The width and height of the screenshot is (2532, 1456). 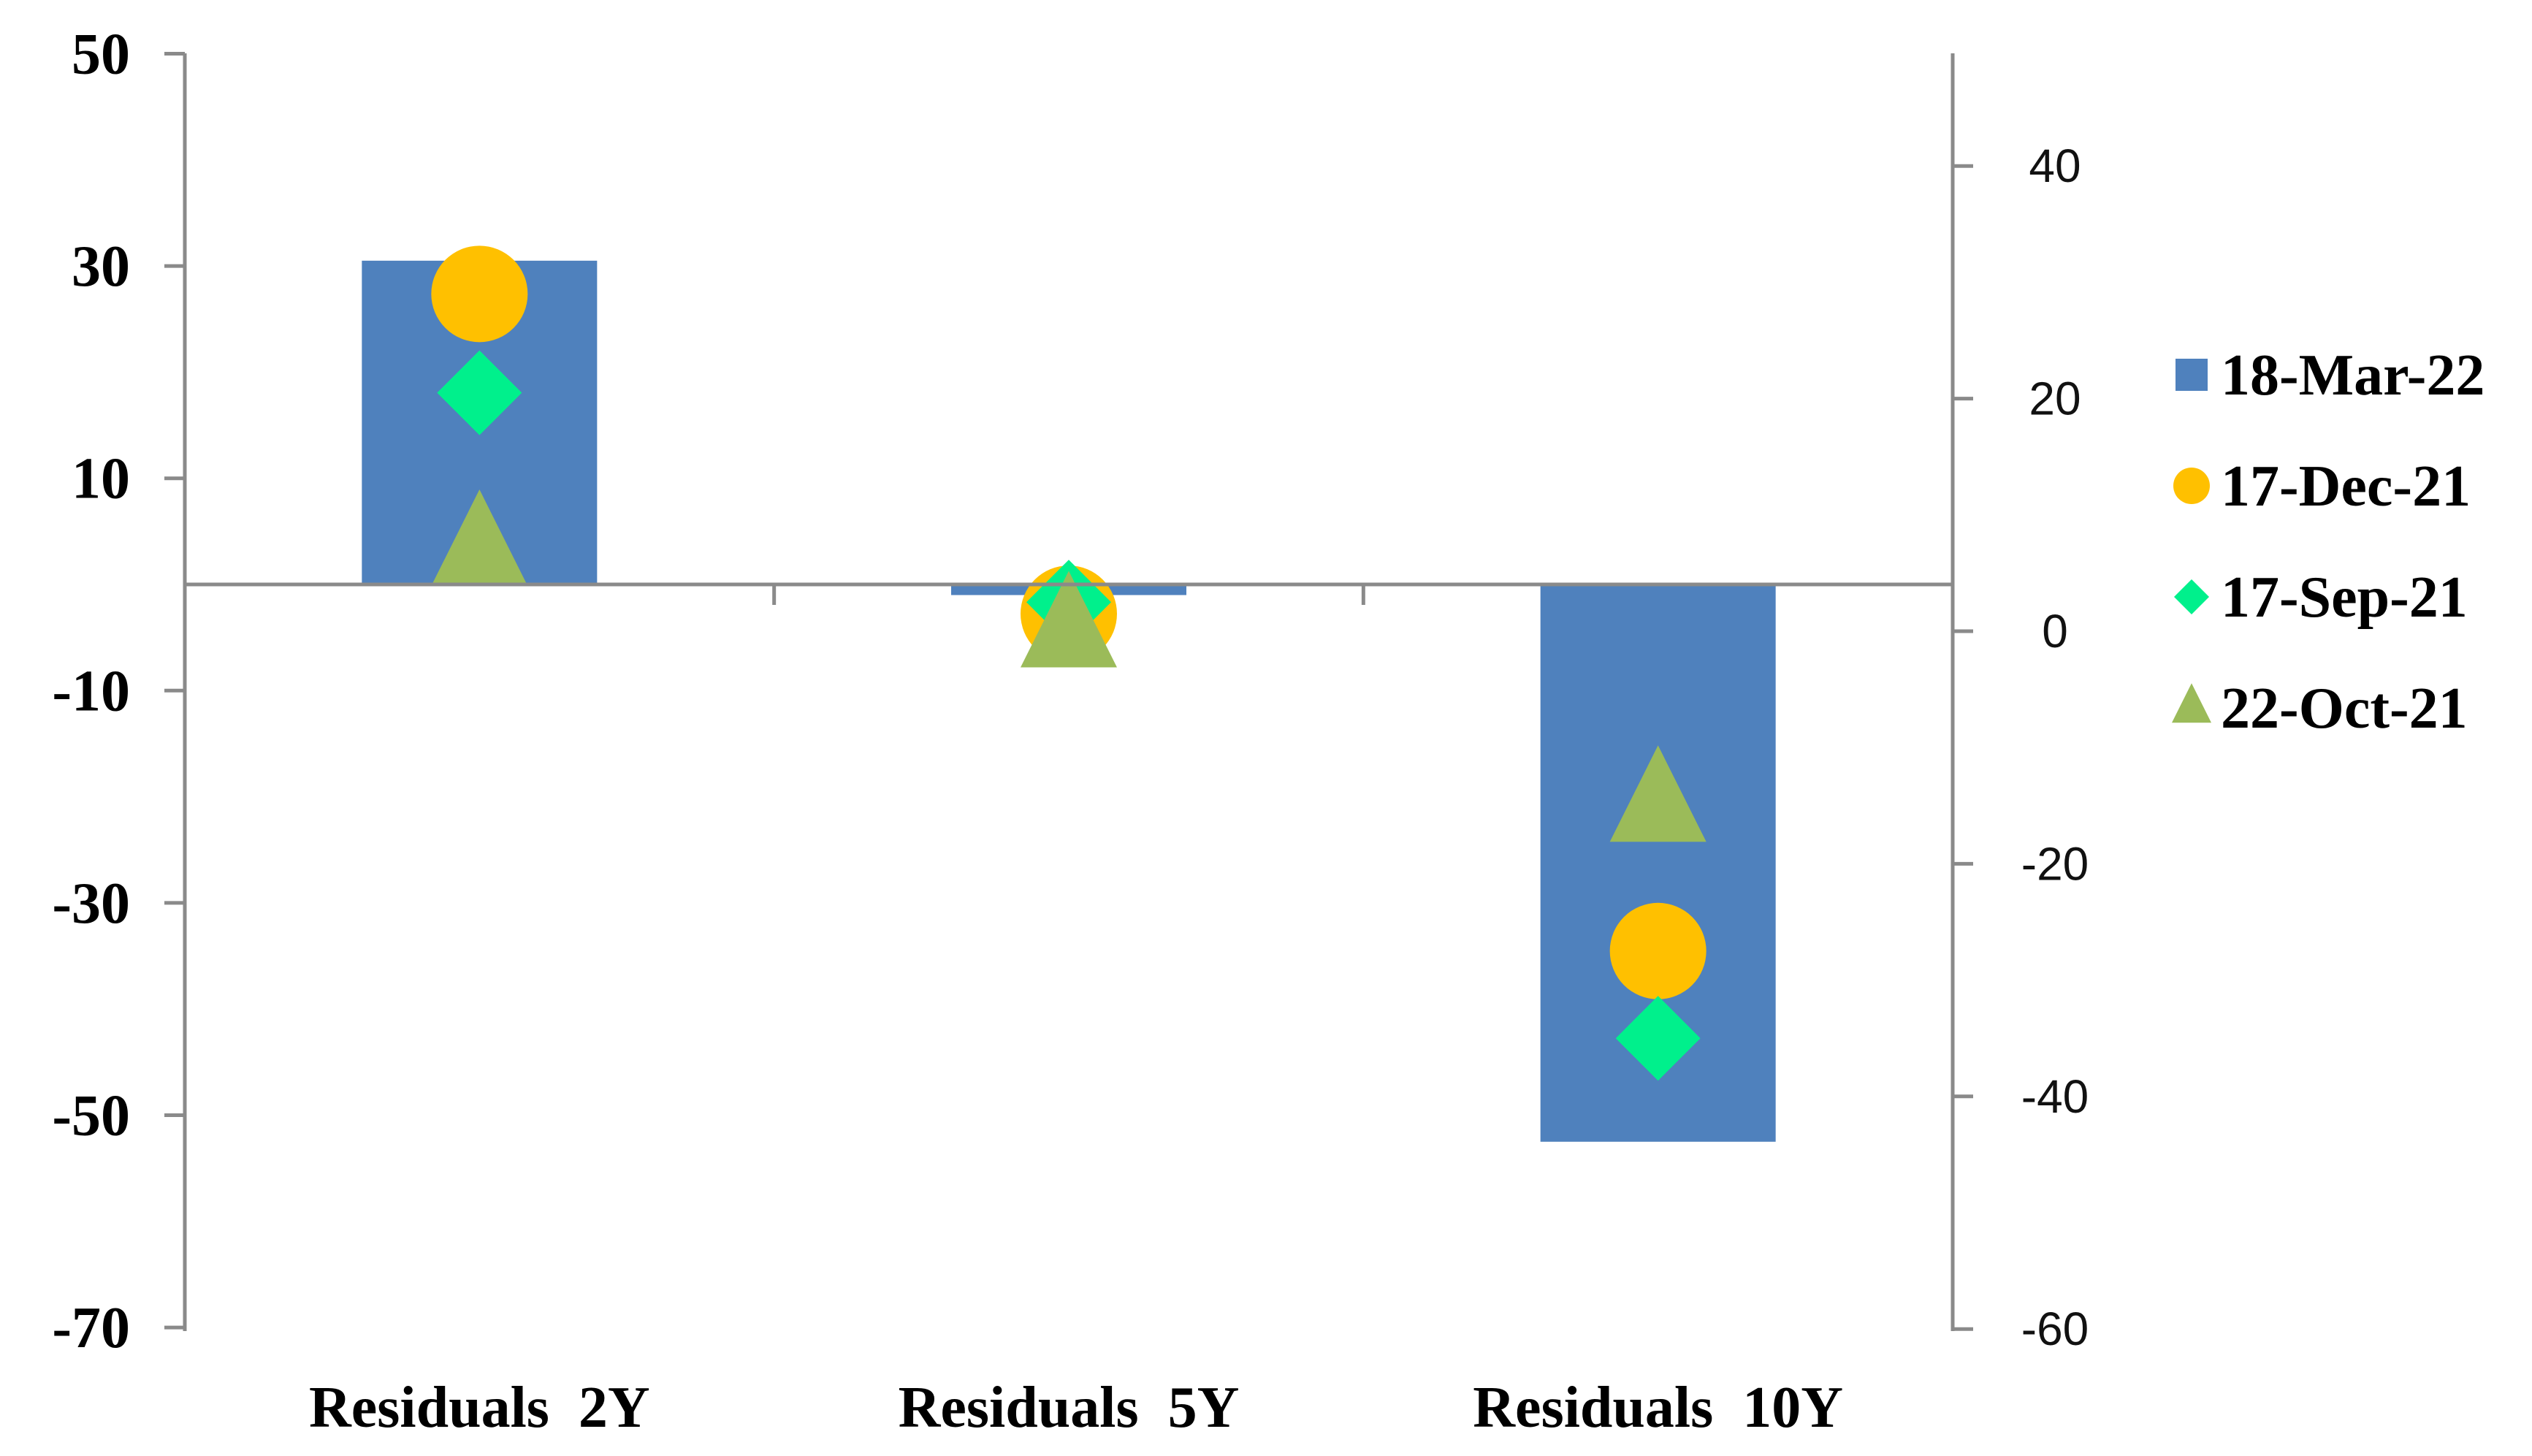 I want to click on right-y-ticks: 40 20 0 -20 -40 -60, so click(x=2021, y=747).